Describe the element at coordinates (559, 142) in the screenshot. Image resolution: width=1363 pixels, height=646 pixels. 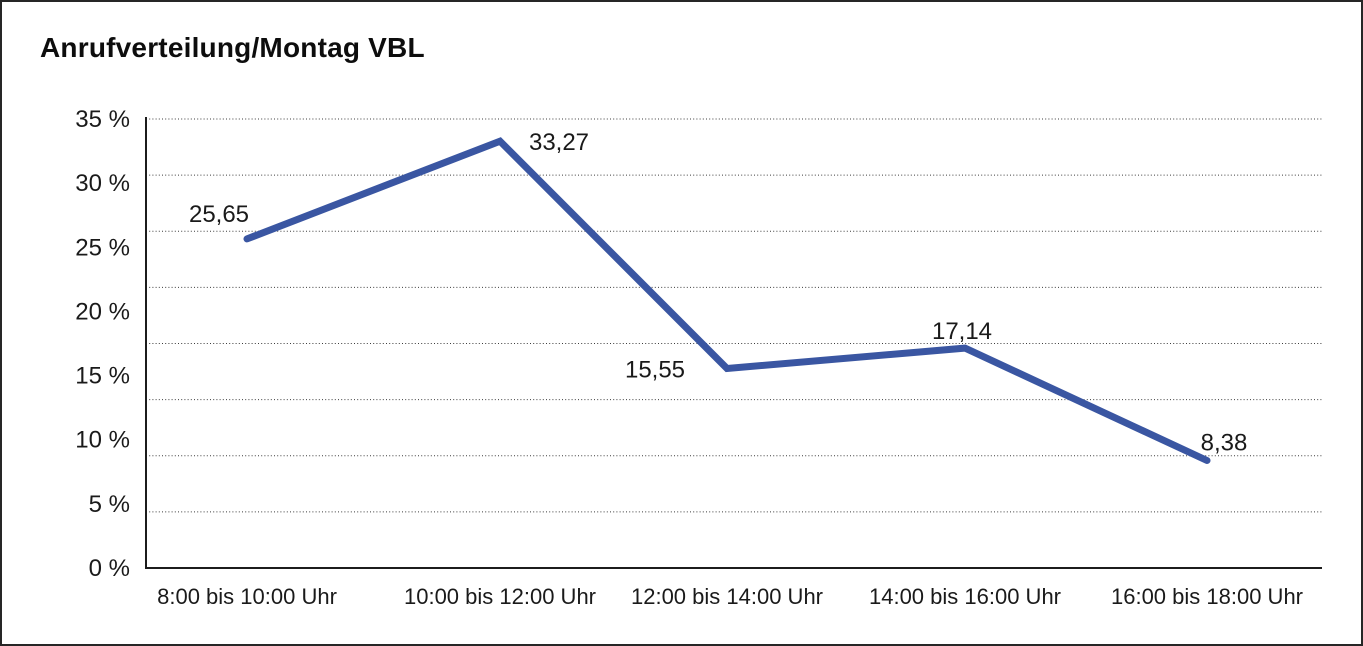
I see `data-label: 33,27` at that location.